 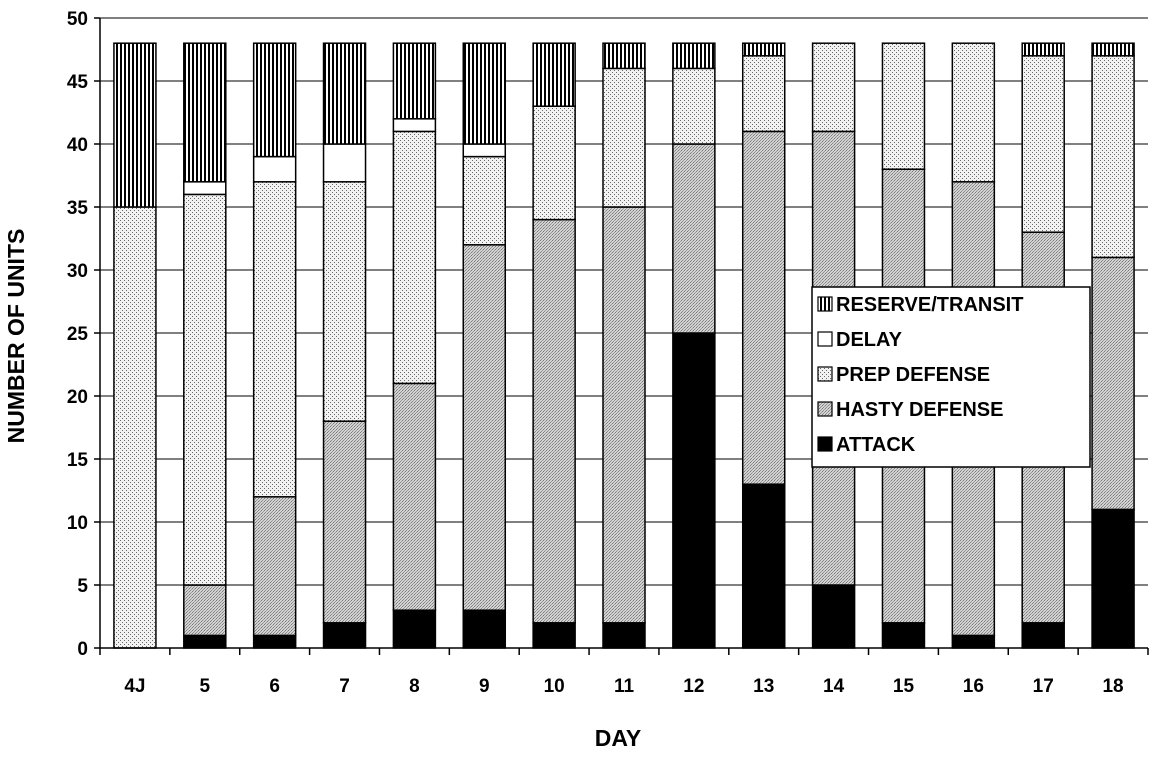 What do you see at coordinates (913, 375) in the screenshot?
I see `legend-label-prep-defense: PREP DEFENSE` at bounding box center [913, 375].